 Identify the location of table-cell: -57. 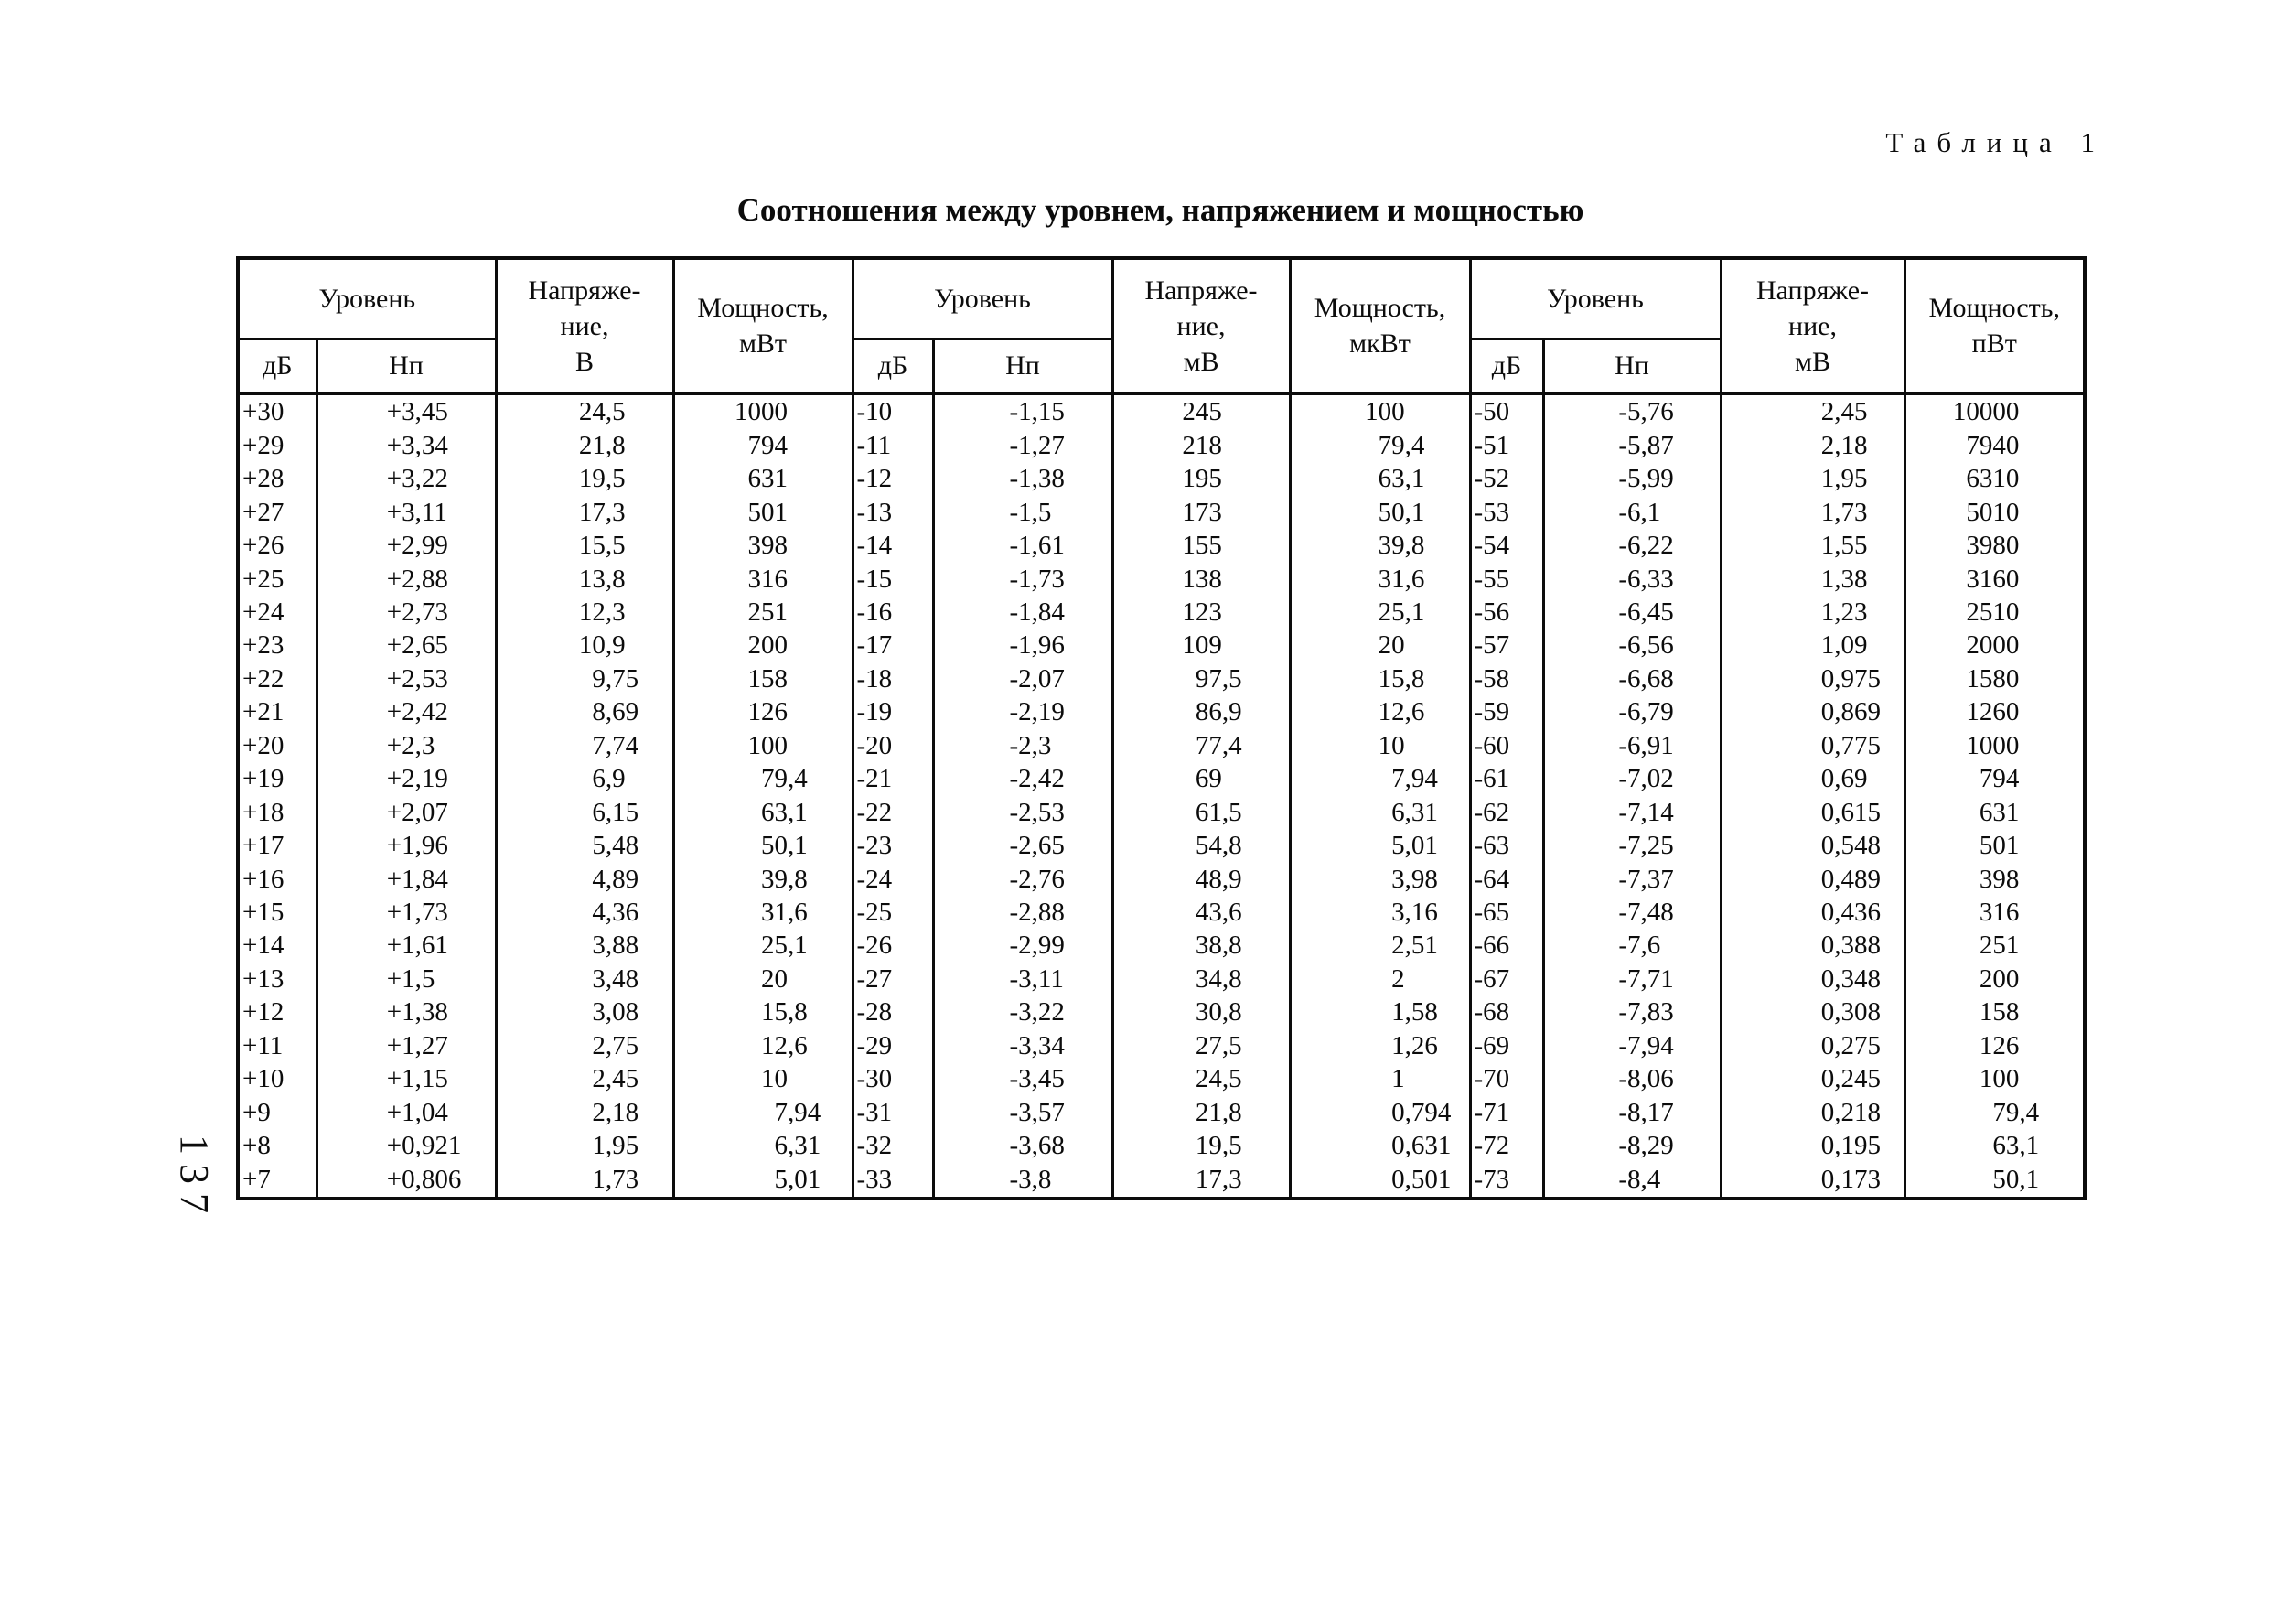
(1506, 646).